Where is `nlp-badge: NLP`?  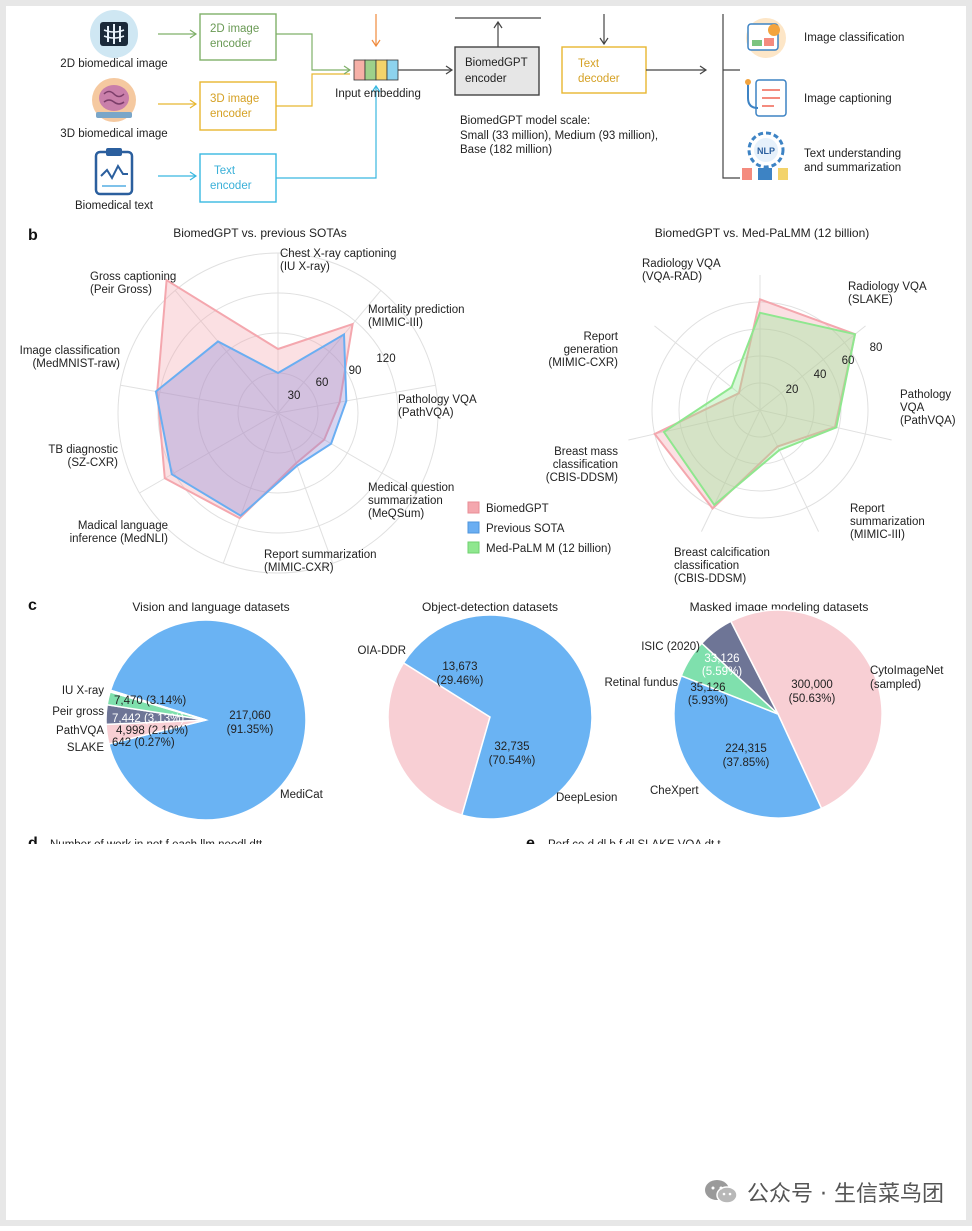 nlp-badge: NLP is located at coordinates (766, 151).